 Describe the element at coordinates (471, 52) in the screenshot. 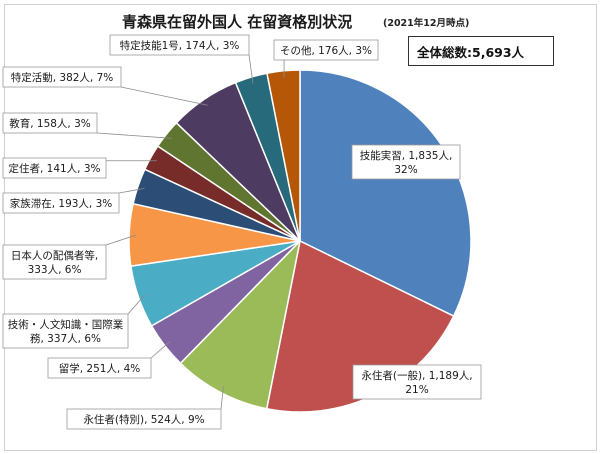

I see `total-count-label: 全体総数:5,693人` at that location.